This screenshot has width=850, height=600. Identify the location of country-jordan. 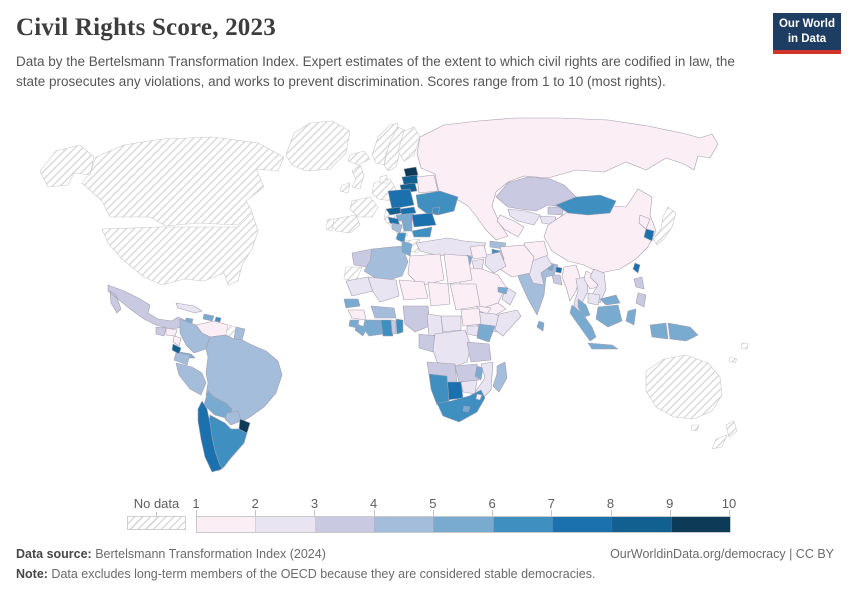
(478, 264).